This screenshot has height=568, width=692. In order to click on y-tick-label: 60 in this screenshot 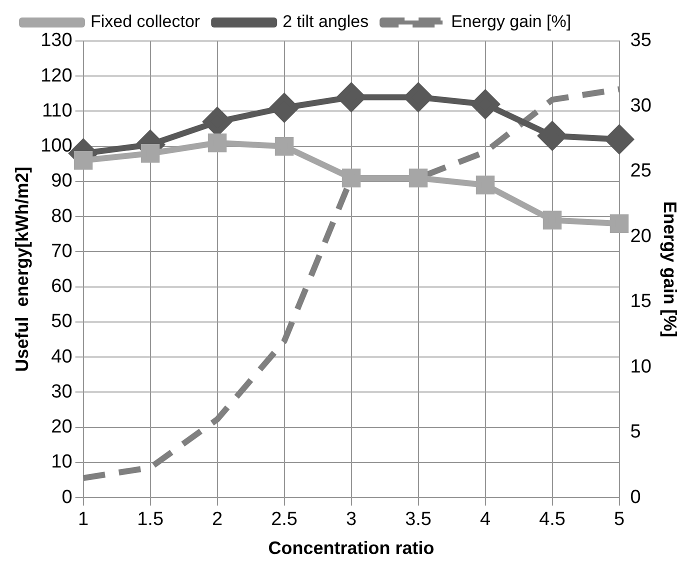, I will do `click(61, 287)`.